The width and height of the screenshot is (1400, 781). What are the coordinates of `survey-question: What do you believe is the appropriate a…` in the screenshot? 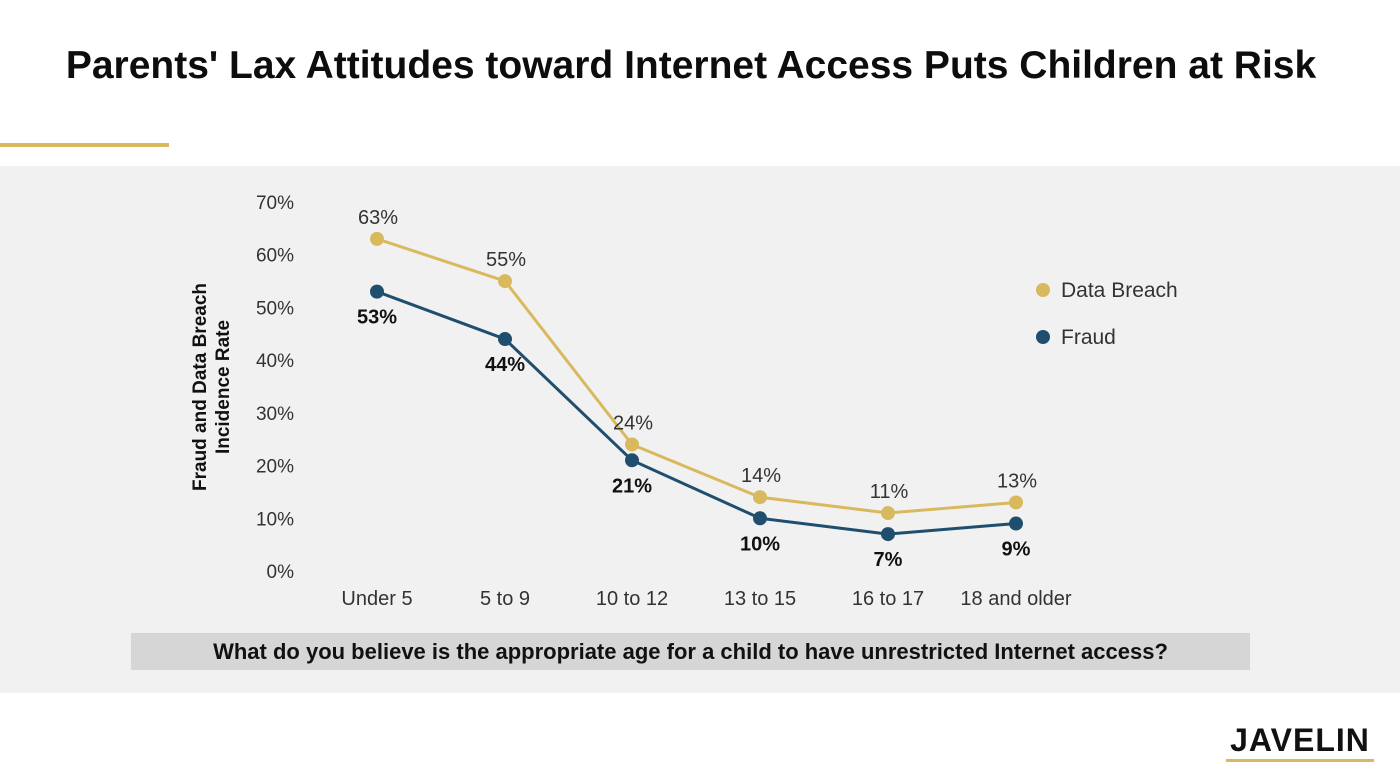 It's located at (690, 651).